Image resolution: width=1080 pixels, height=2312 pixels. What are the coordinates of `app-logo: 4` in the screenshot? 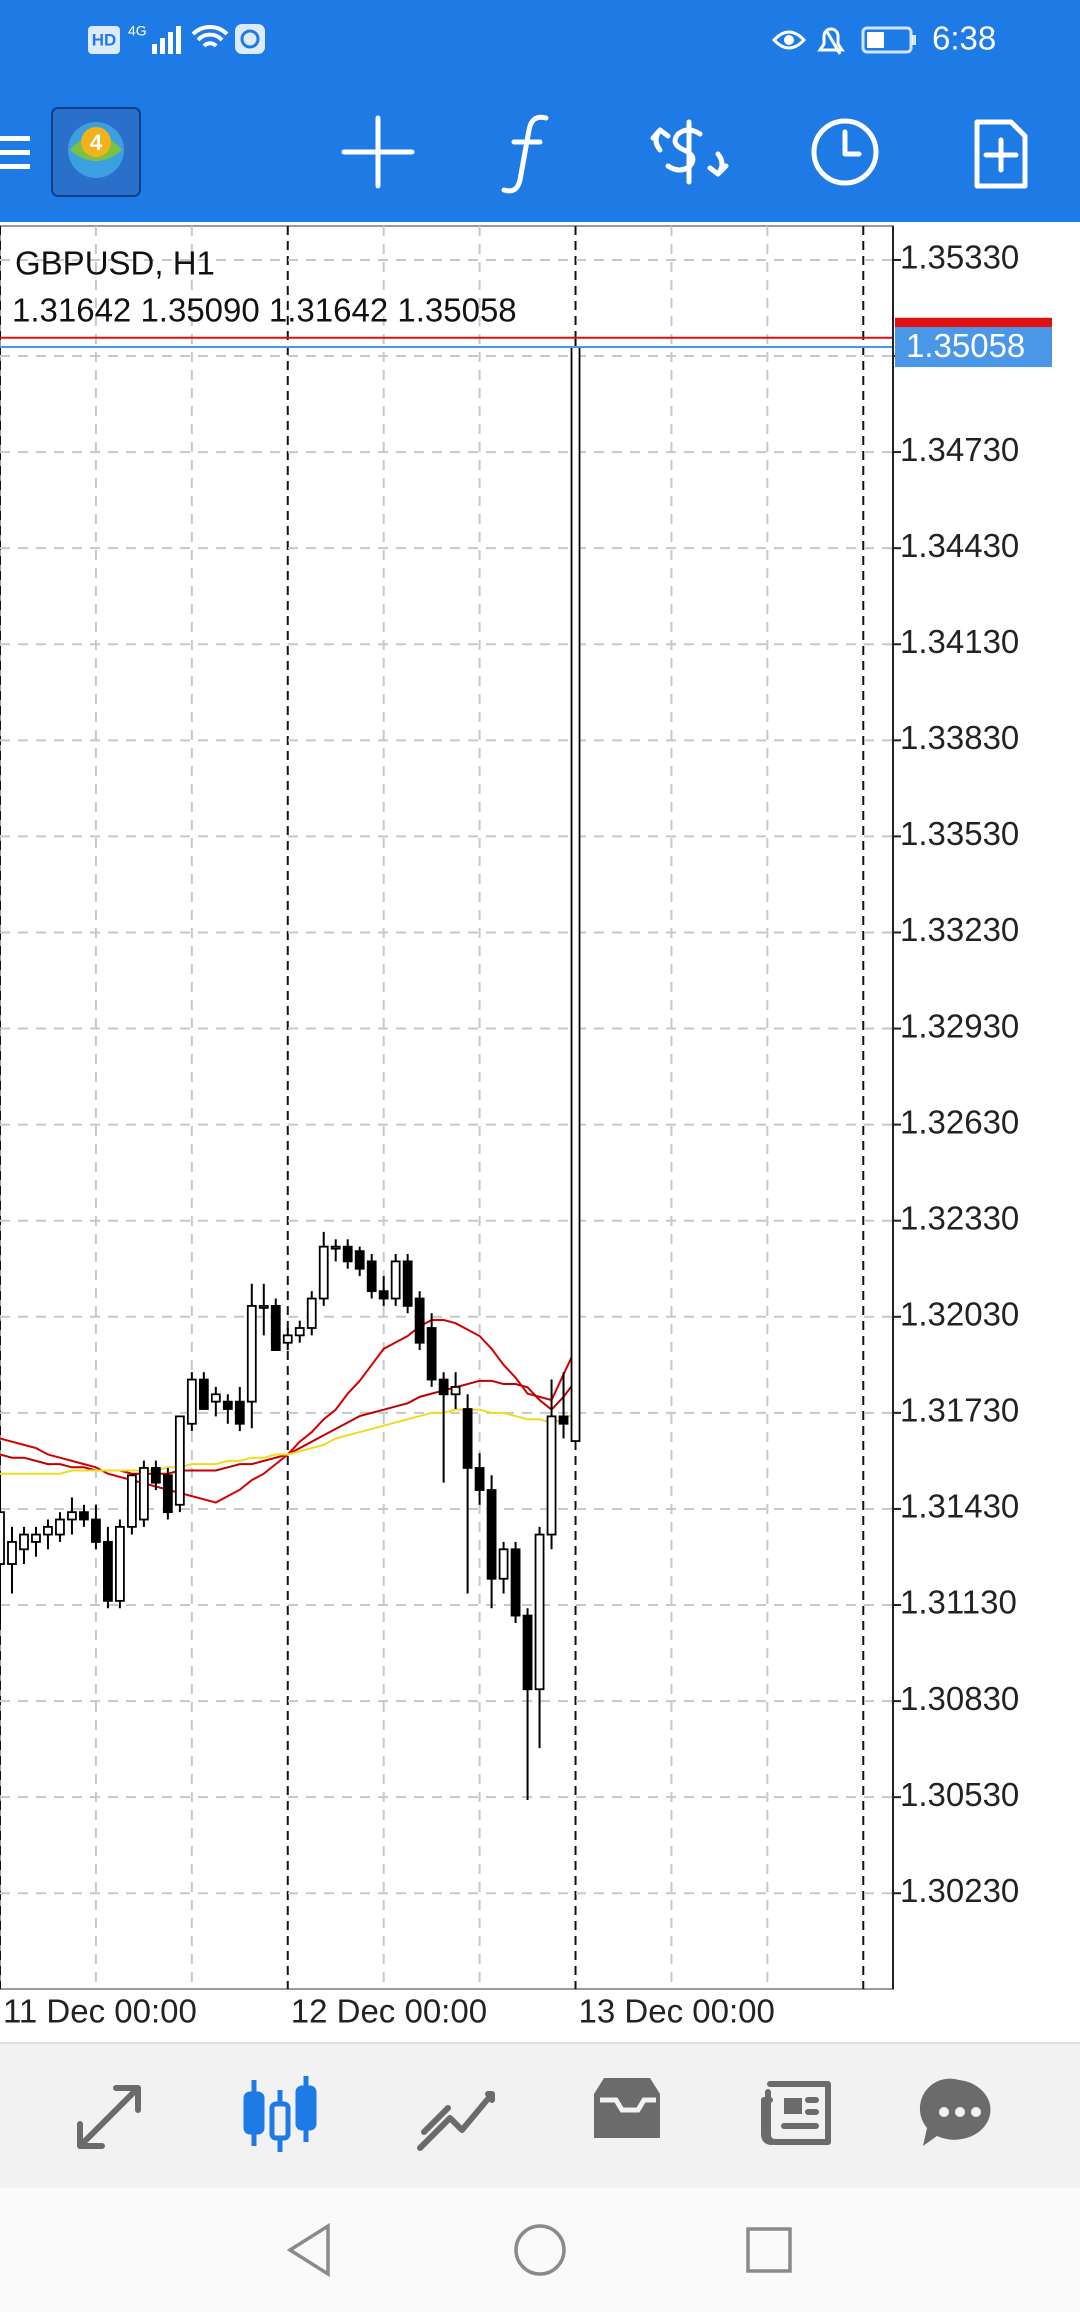 It's located at (96, 152).